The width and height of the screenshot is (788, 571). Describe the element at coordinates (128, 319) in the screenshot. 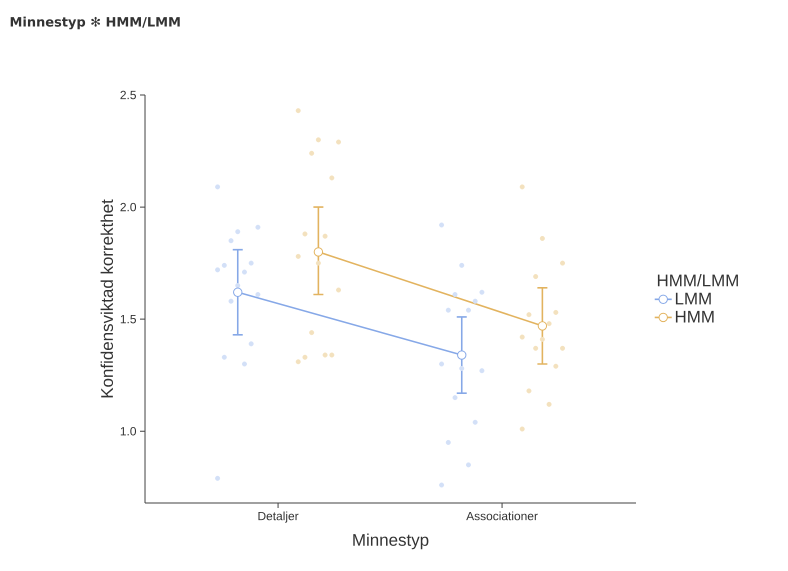

I see `y-tick-label: 1.5` at that location.